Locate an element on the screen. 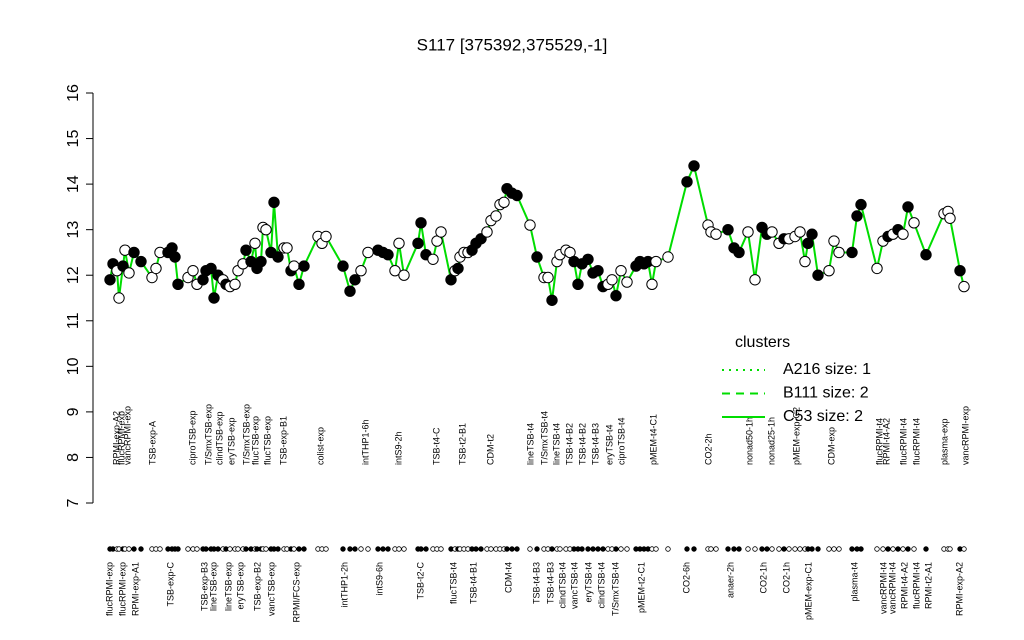  upper-label: T/SmxTSB-t4 is located at coordinates (544, 438).